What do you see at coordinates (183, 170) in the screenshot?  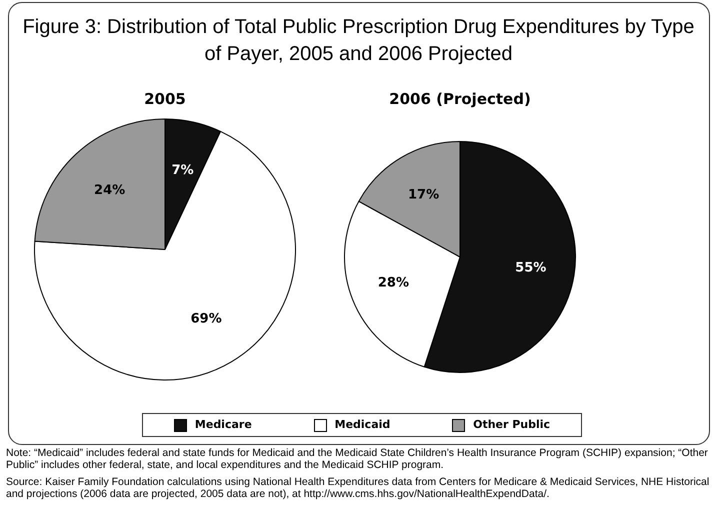 I see `data-label: 7%` at bounding box center [183, 170].